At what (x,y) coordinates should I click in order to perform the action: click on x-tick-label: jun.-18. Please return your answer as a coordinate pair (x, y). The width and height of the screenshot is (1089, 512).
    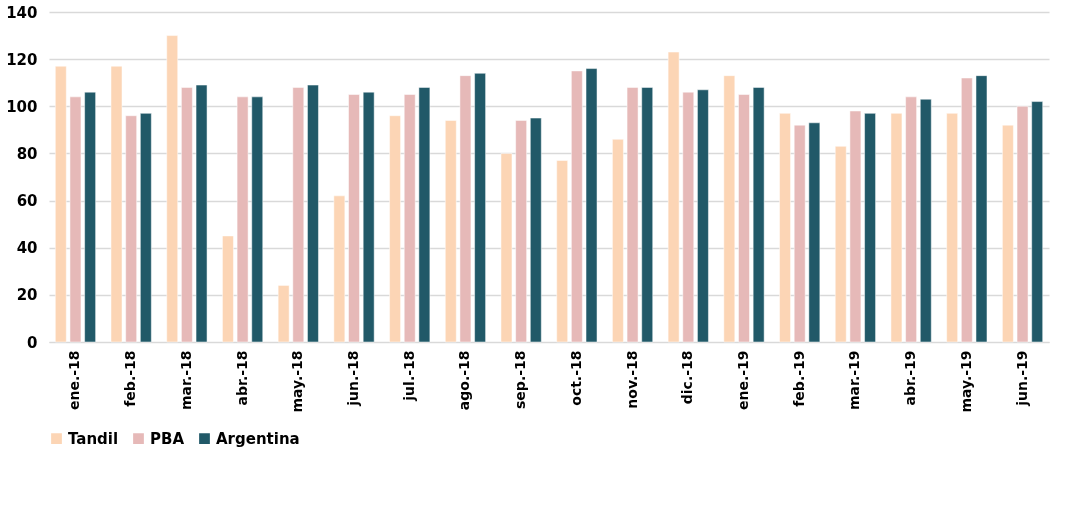
    Looking at the image, I should click on (353, 378).